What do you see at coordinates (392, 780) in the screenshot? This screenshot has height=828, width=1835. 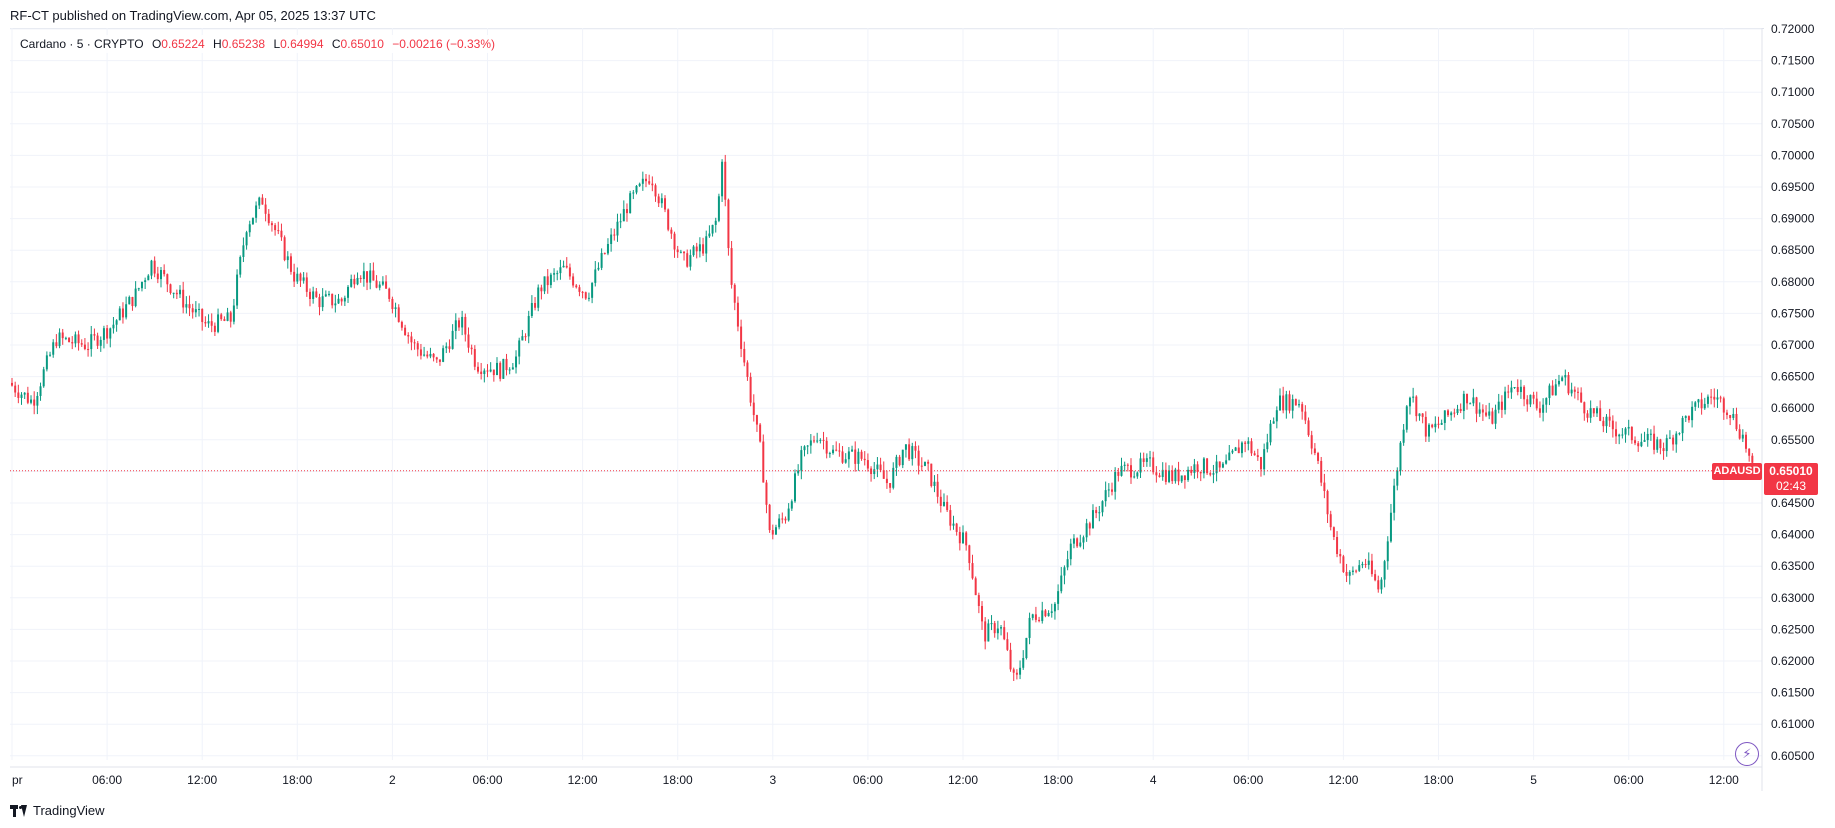 I see `time-tick-label: 2` at bounding box center [392, 780].